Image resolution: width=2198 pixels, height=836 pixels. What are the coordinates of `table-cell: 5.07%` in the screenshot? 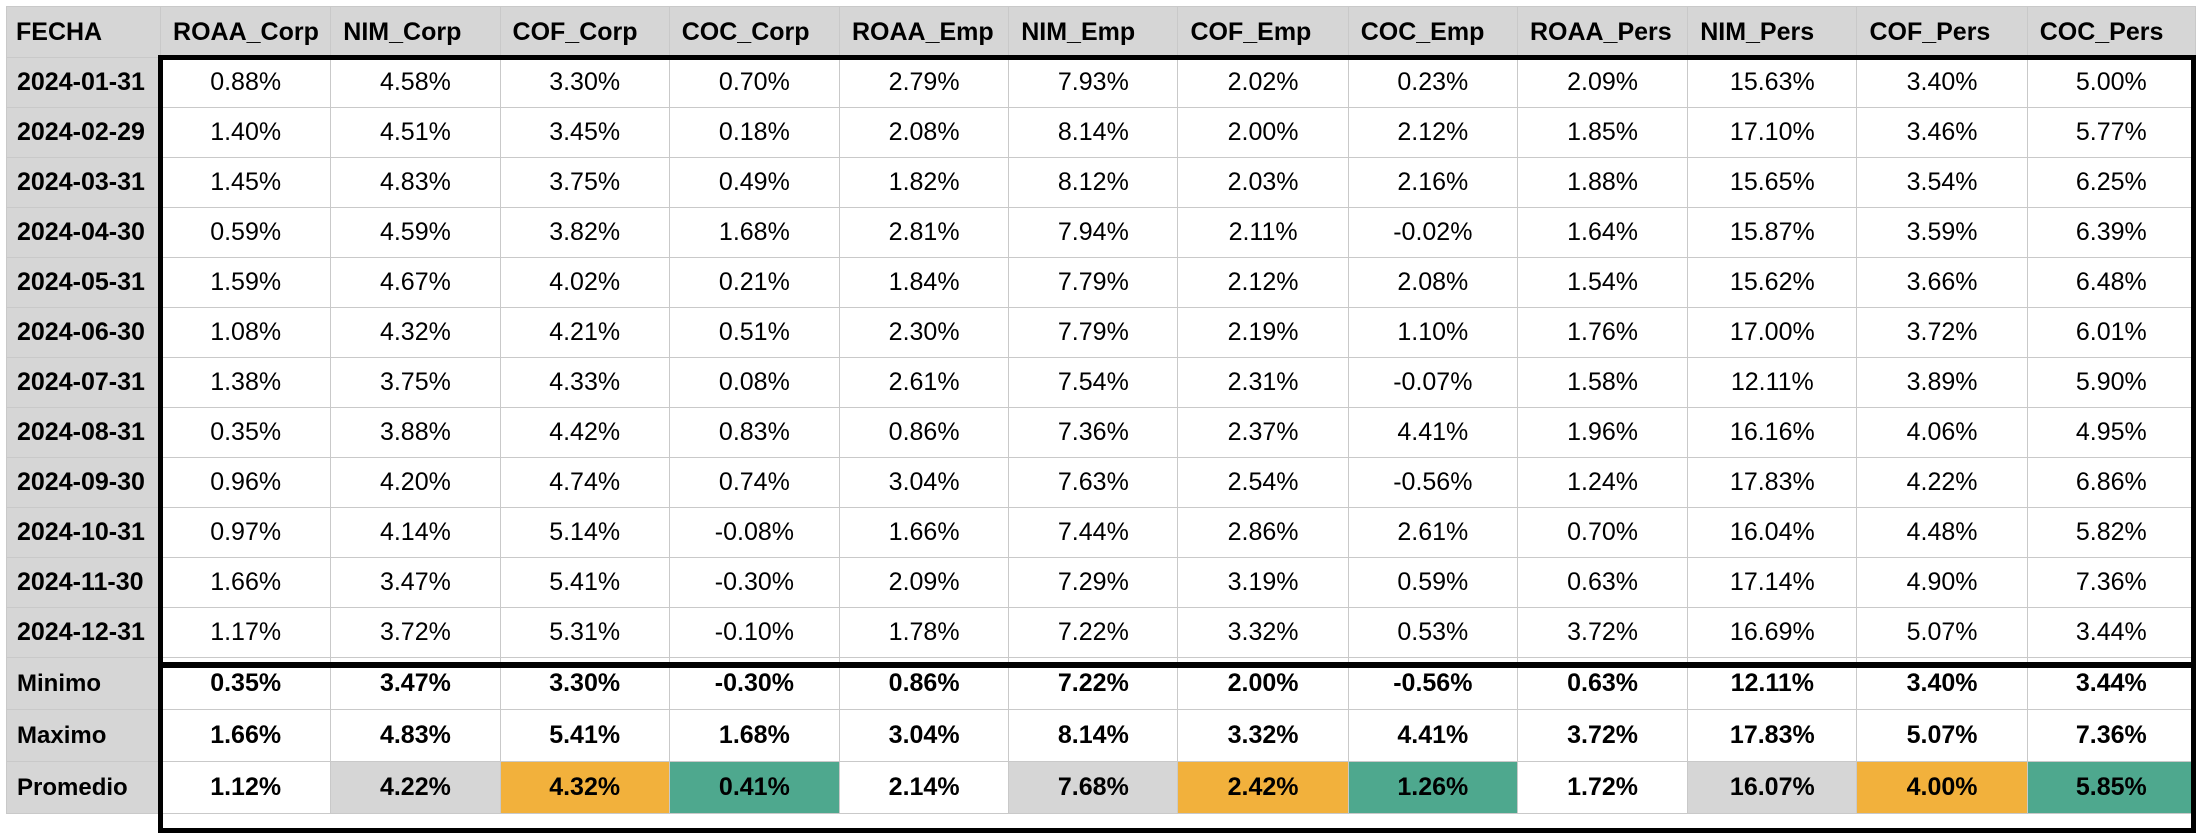 It's located at (1942, 632).